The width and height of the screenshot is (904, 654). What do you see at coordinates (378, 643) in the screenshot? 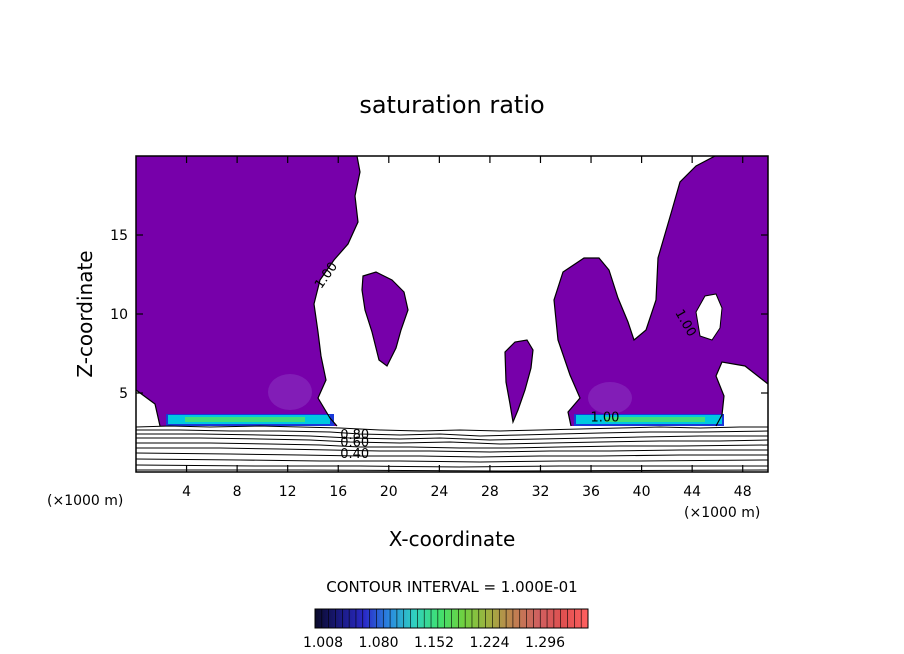
I see `colorbar-label: 1.080` at bounding box center [378, 643].